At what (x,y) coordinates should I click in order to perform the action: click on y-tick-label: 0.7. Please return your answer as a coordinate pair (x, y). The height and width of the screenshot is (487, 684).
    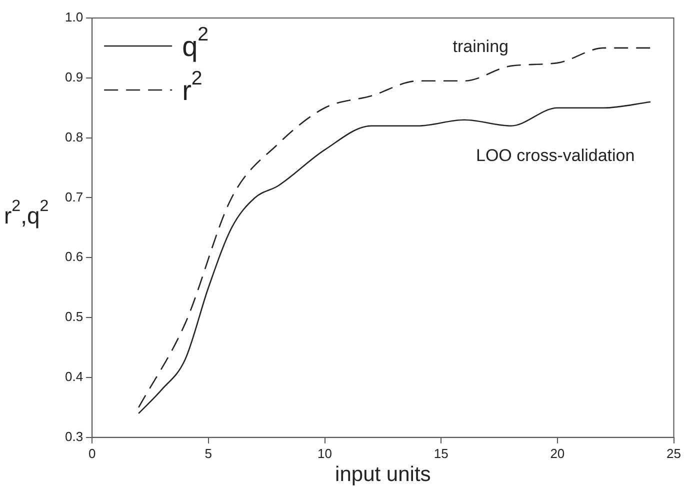
    Looking at the image, I should click on (74, 196).